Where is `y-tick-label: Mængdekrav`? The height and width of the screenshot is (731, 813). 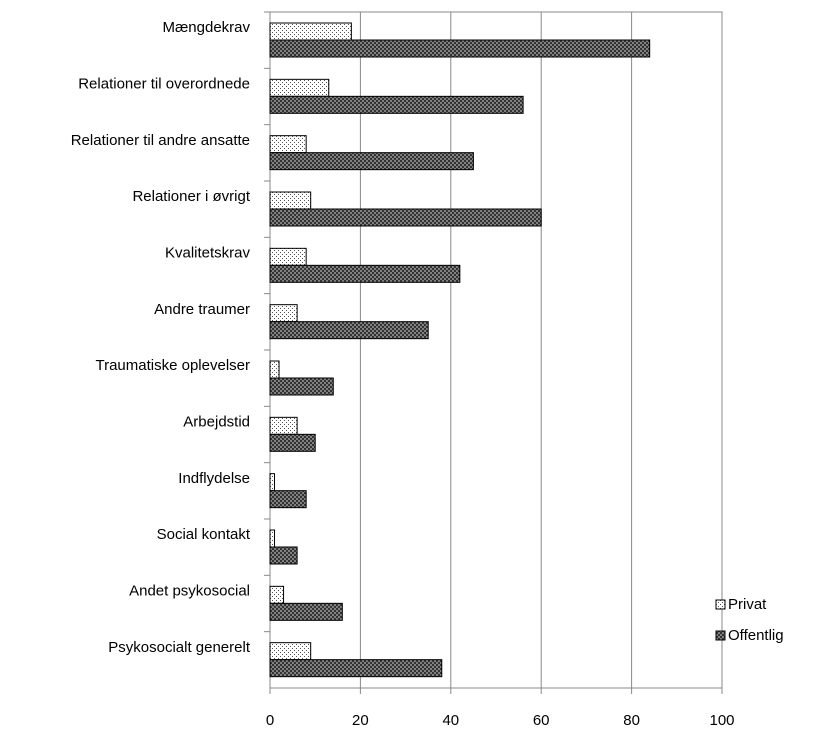 y-tick-label: Mængdekrav is located at coordinates (206, 27).